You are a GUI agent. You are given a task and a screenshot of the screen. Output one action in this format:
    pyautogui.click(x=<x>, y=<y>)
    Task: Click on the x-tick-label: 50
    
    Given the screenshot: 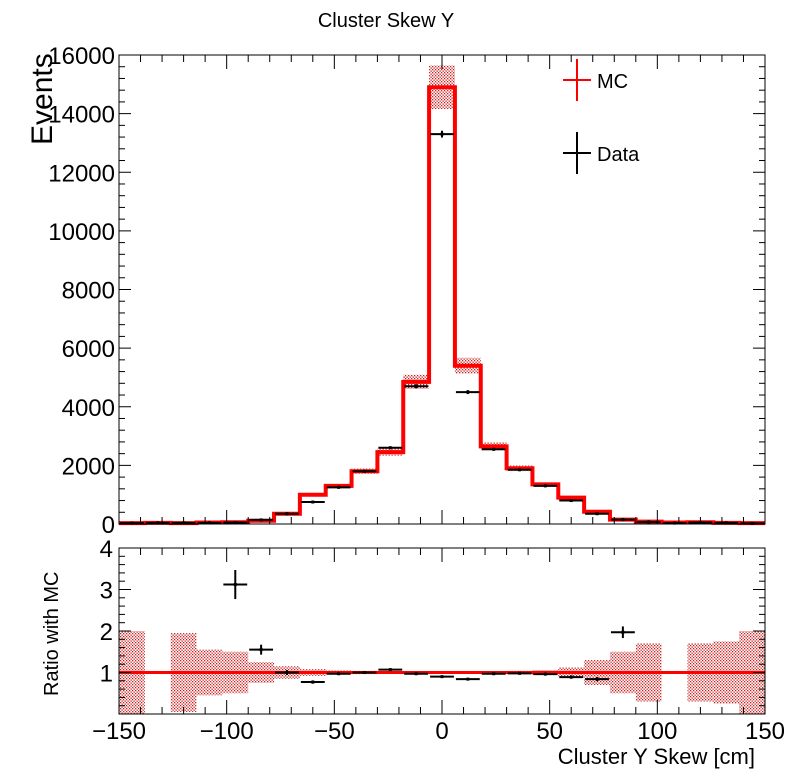 What is the action you would take?
    pyautogui.click(x=549, y=731)
    